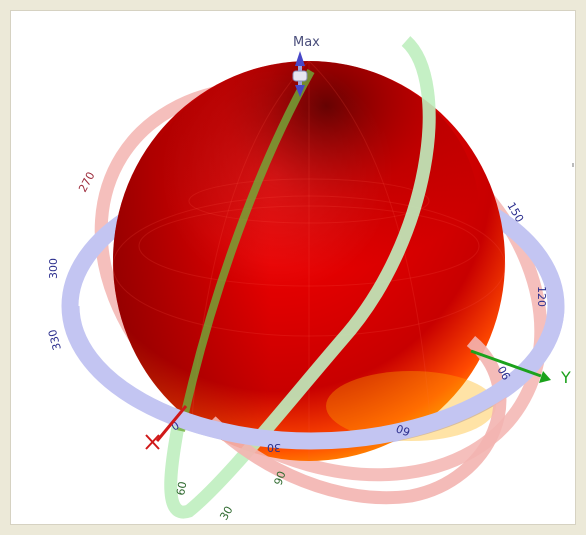 Image resolution: width=586 pixels, height=535 pixels. Describe the element at coordinates (166, 427) in the screenshot. I see `x-axis-marker-icon` at that location.